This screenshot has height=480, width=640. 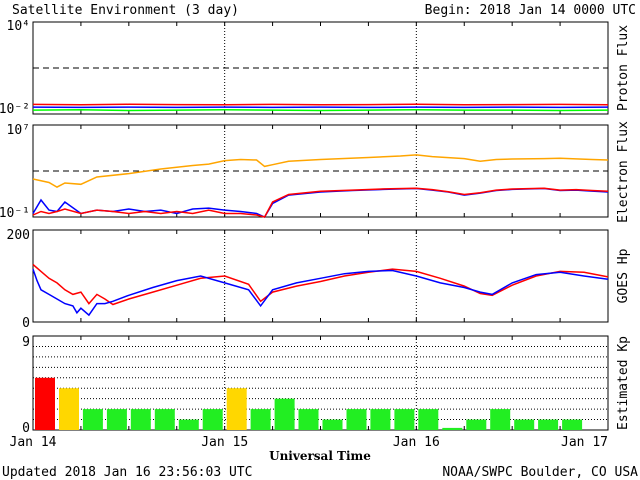 I want to click on electron-ytick-bottom: 10⁻¹, so click(x=15, y=213).